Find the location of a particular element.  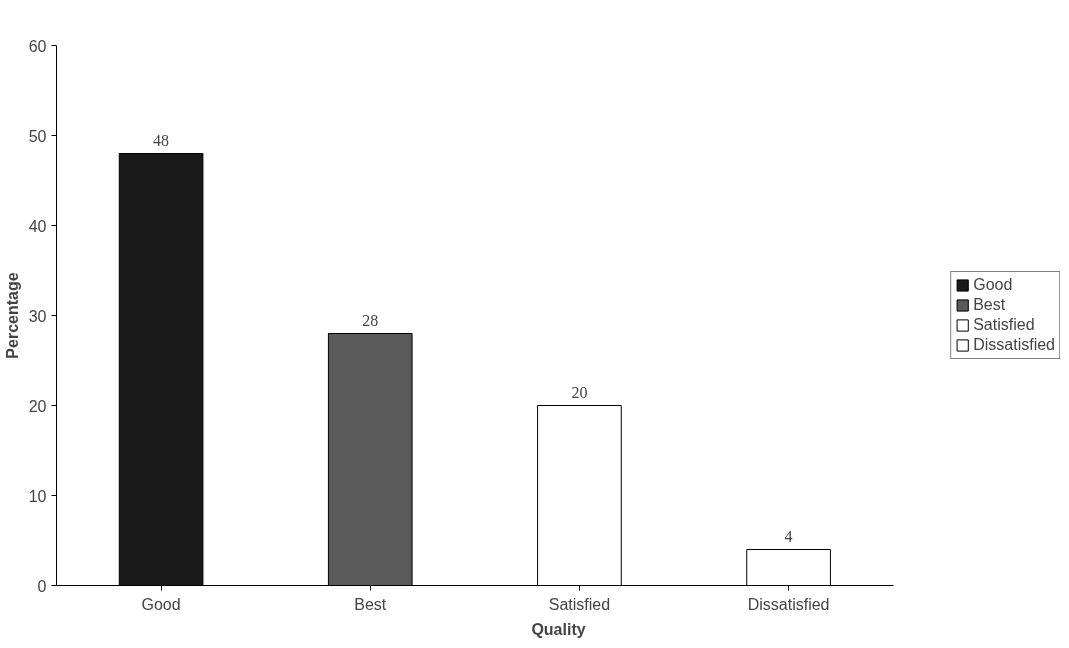

data-label: 20 is located at coordinates (579, 392).